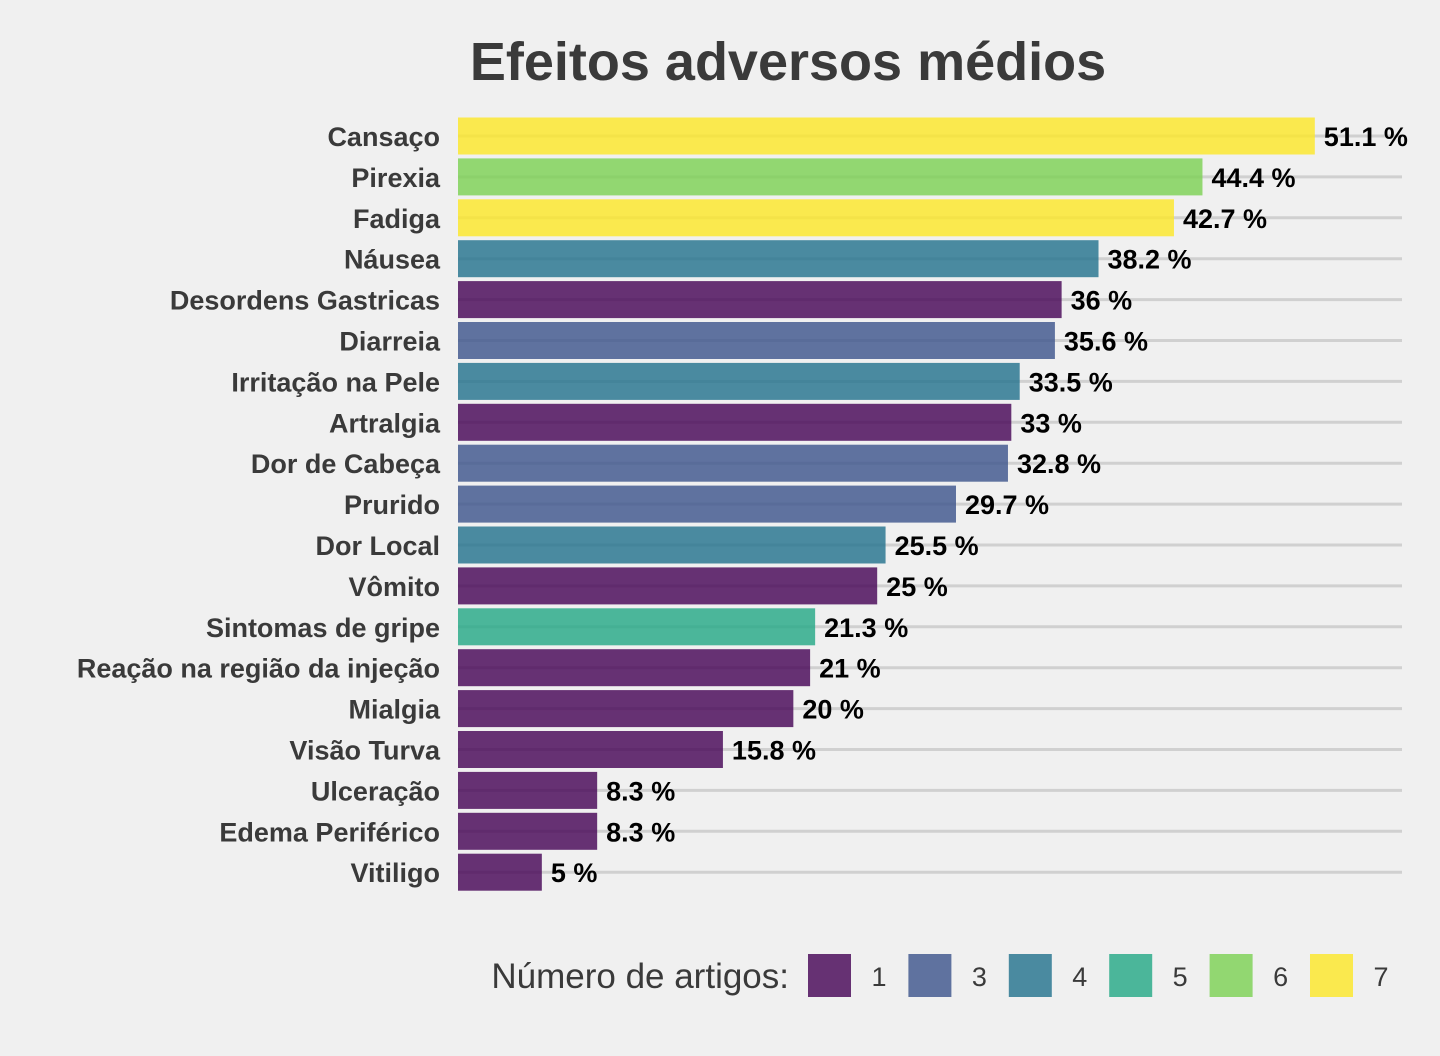  I want to click on category-label: Edema Periférico, so click(329, 832).